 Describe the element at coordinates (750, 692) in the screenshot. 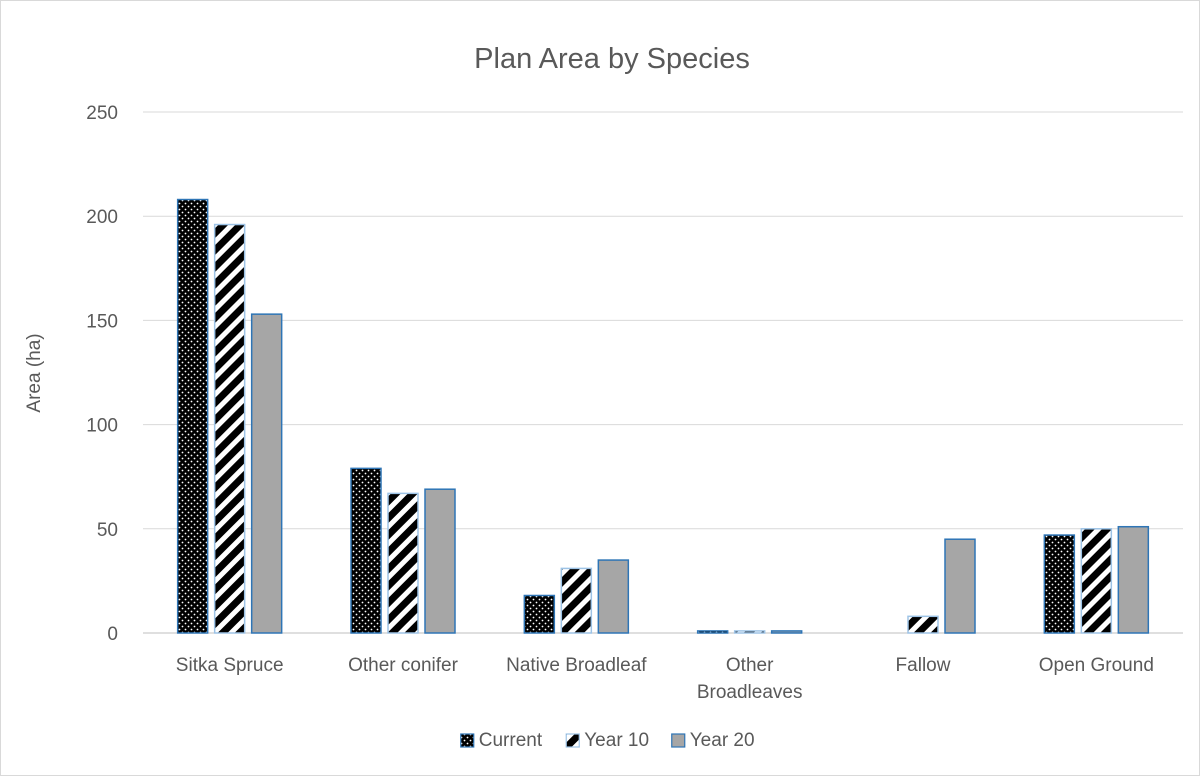

I see `x-tick-label-line: Broadleaves` at that location.